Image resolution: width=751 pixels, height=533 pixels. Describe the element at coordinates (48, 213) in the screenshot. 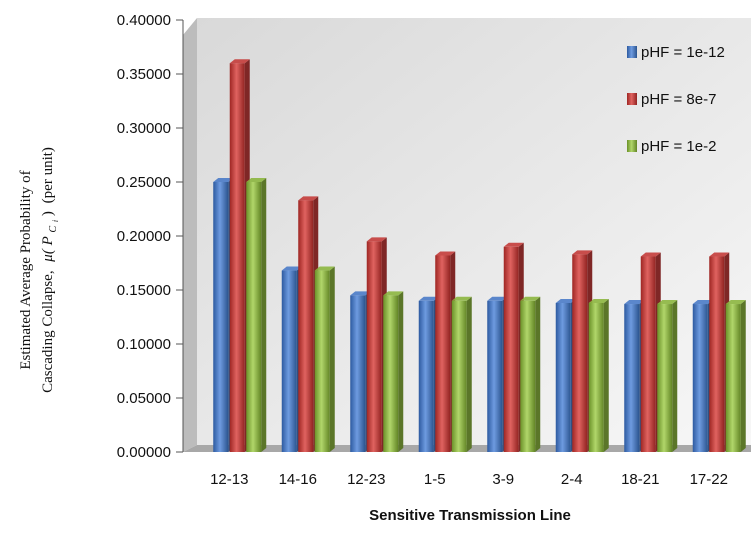

I see `y-axis-label-close: )` at that location.